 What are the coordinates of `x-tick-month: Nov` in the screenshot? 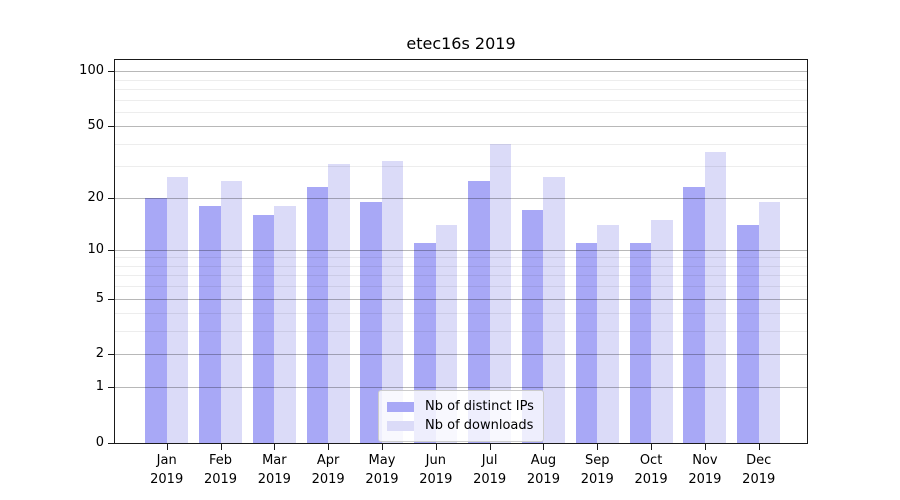 It's located at (705, 460).